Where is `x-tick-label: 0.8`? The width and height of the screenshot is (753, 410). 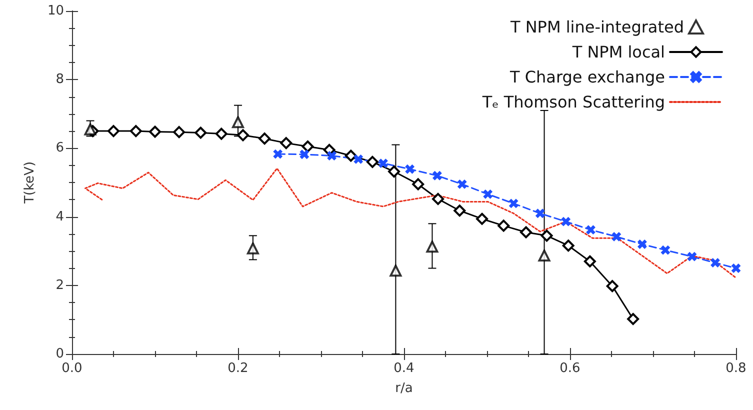
x-tick-label: 0.8 is located at coordinates (736, 368).